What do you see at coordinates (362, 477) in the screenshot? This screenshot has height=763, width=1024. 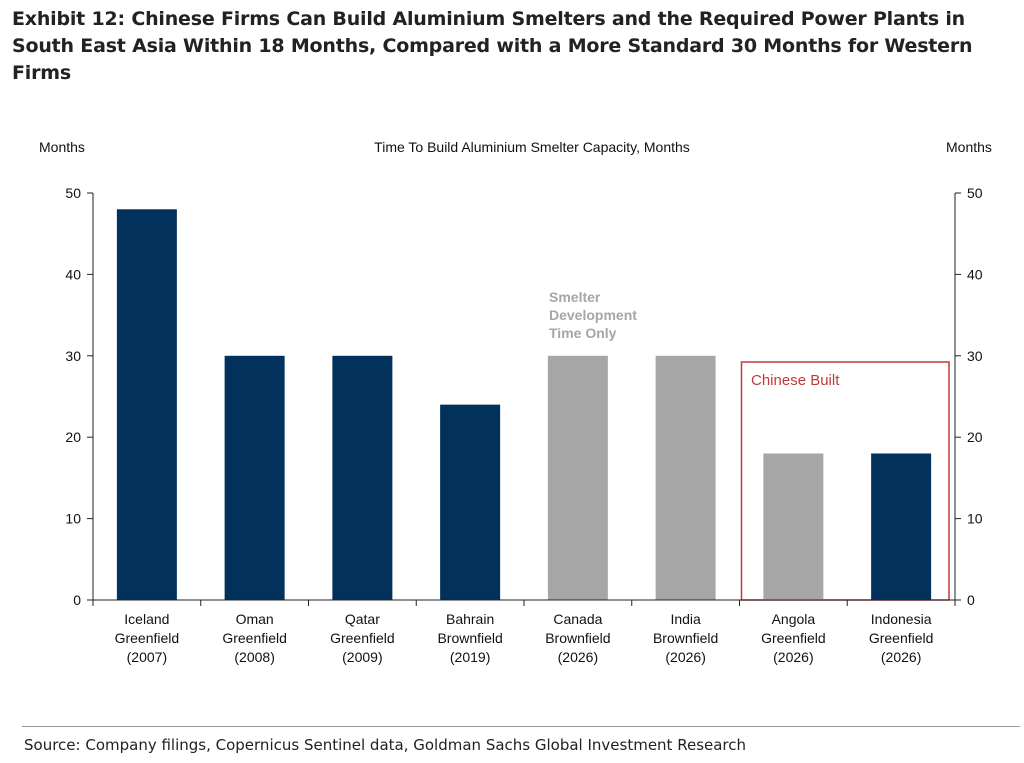 I see `bar-qatar` at bounding box center [362, 477].